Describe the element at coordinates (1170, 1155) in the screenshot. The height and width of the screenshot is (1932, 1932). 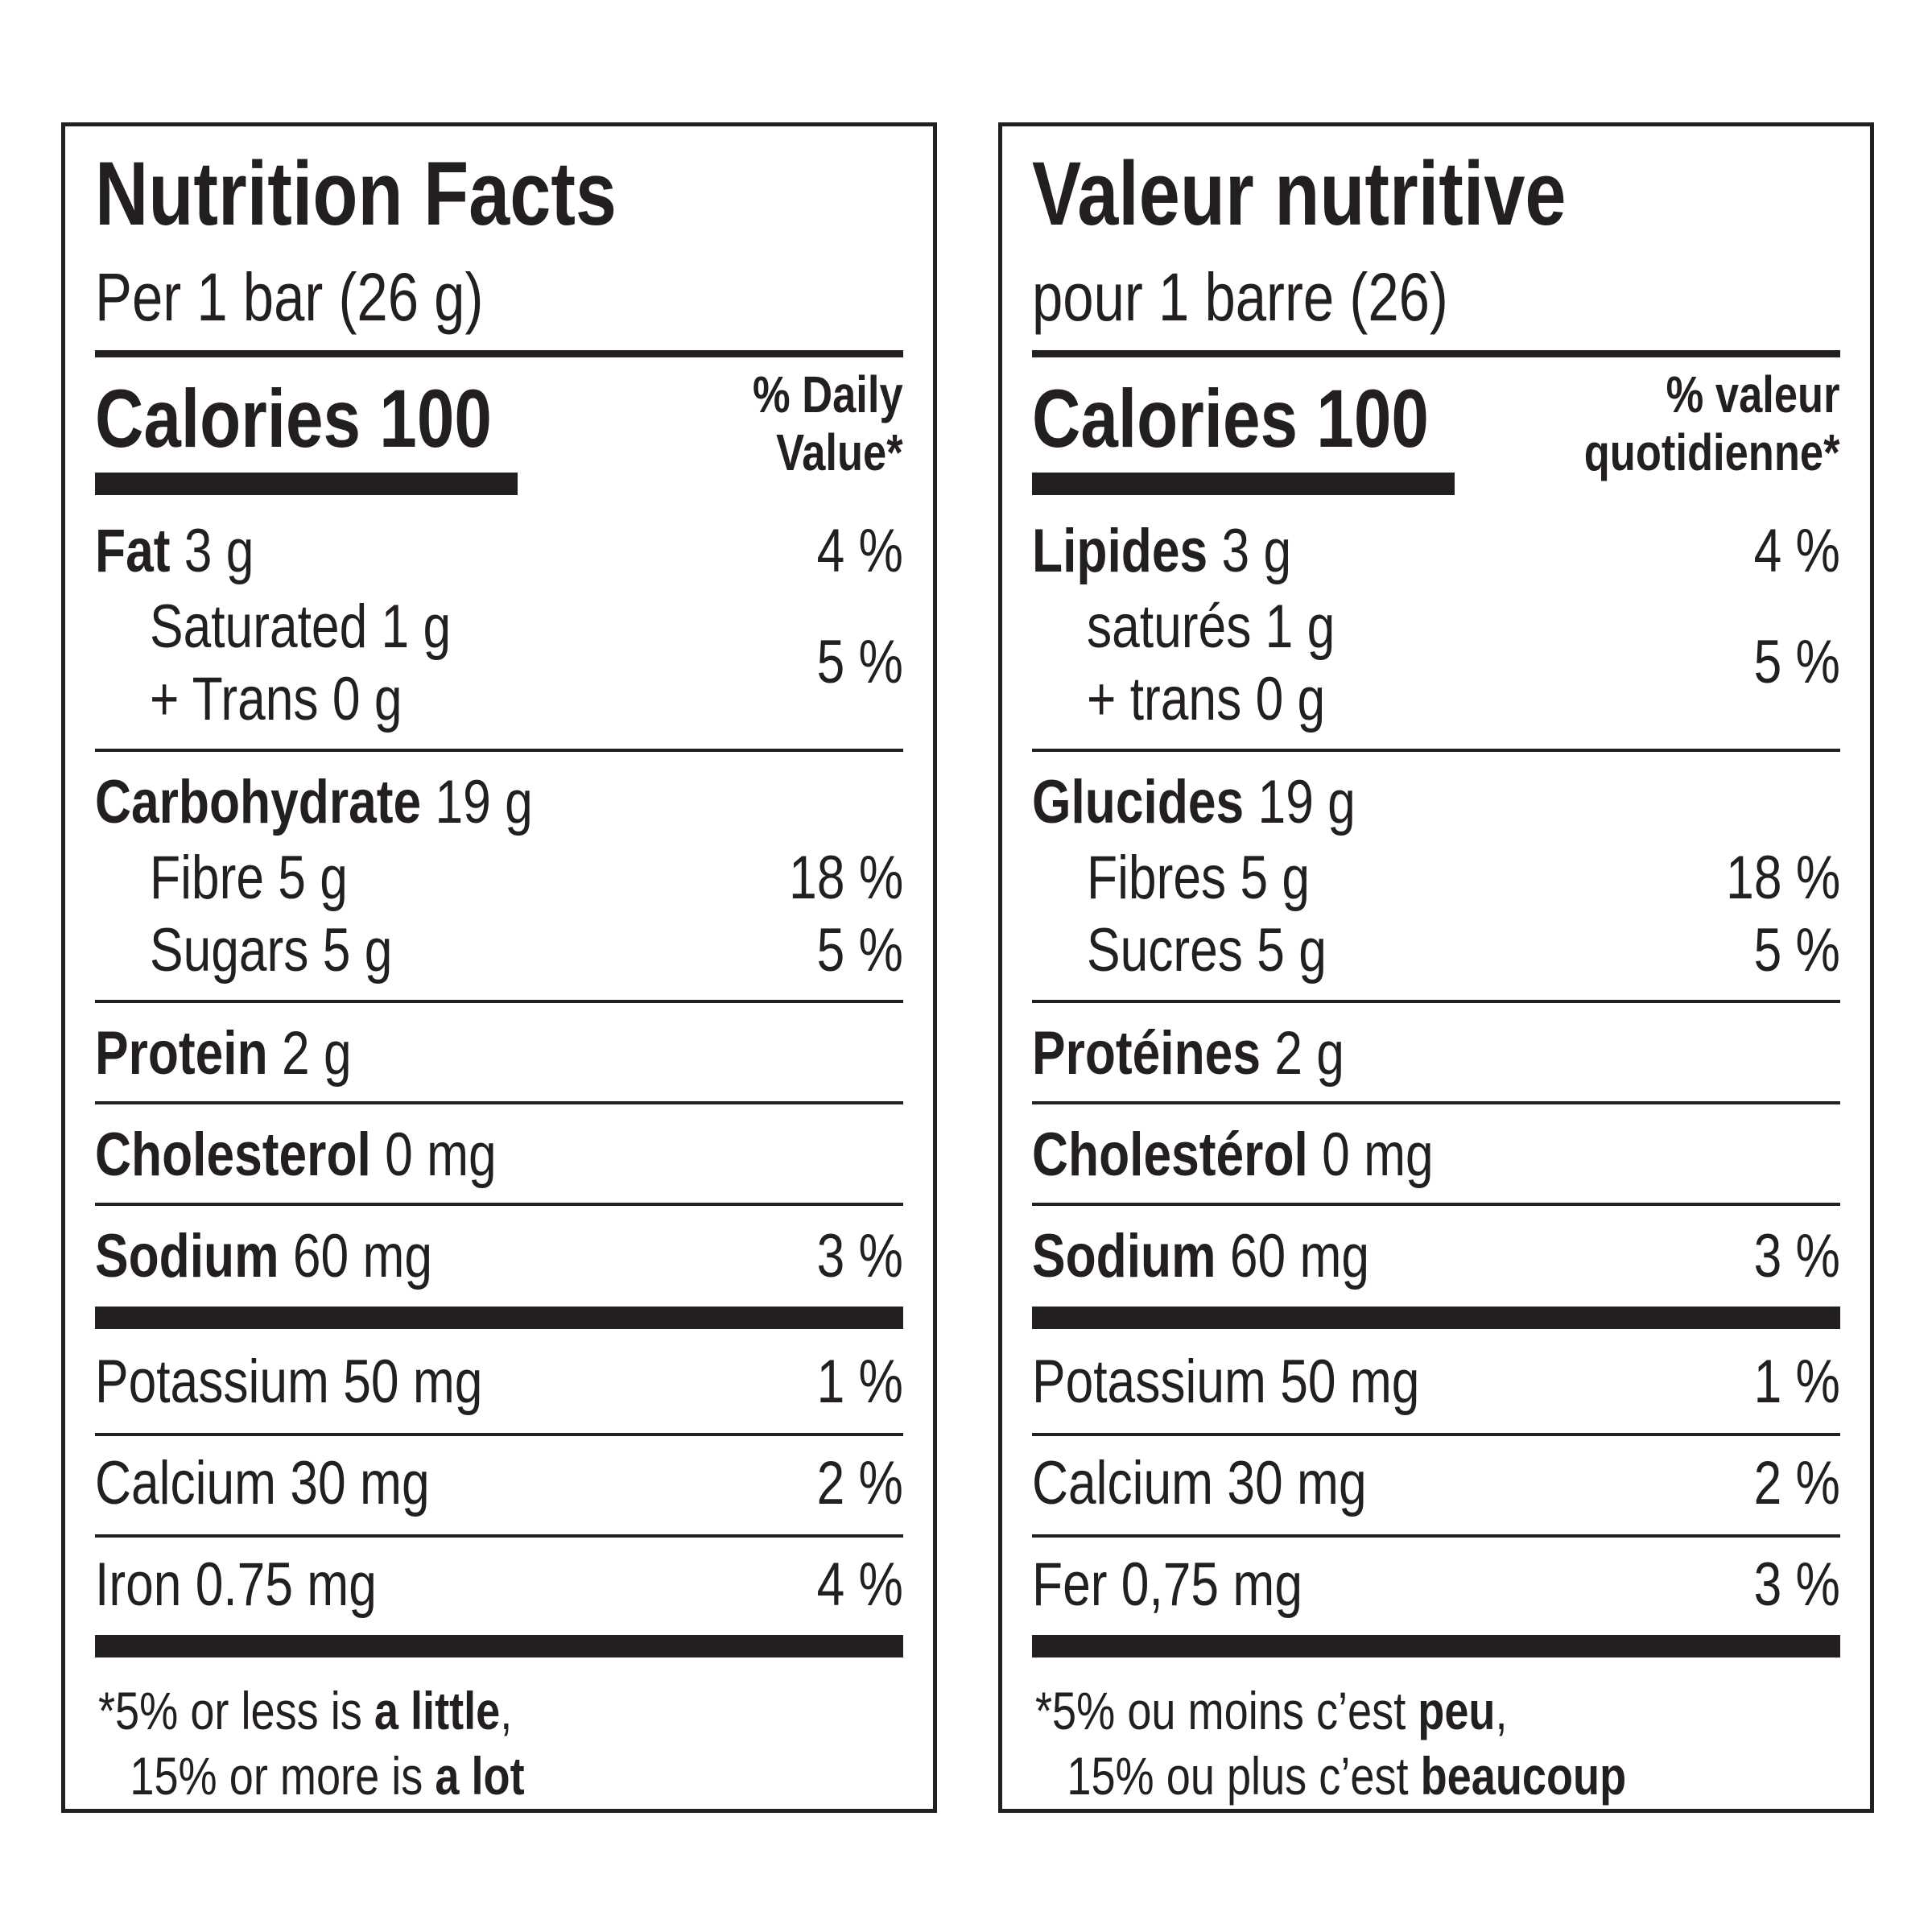
I see `cholesterol-name: Cholestérol` at that location.